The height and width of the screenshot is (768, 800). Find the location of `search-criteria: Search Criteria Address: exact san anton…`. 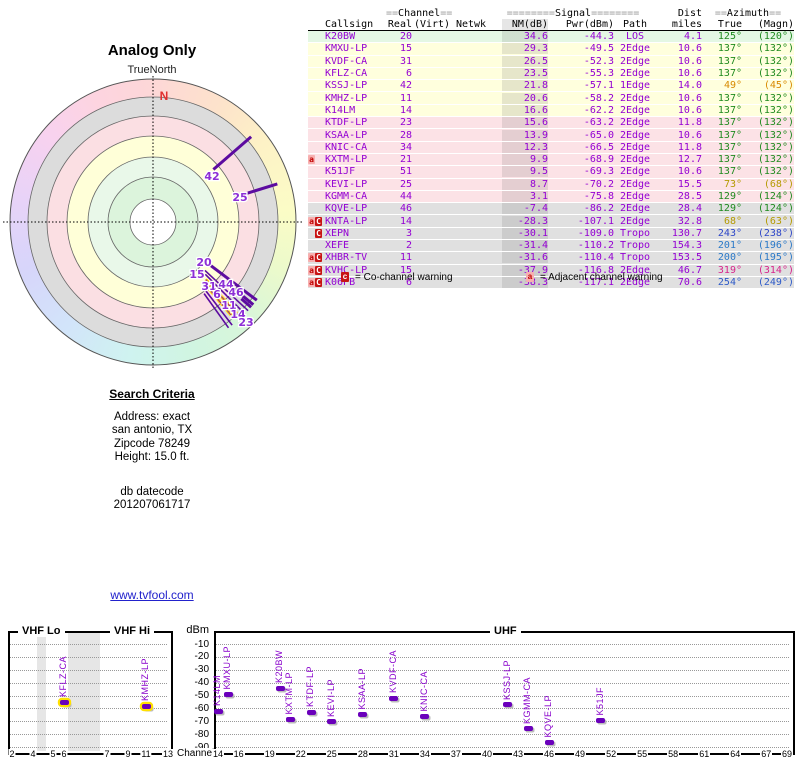

search-criteria: Search Criteria Address: exact san anton… is located at coordinates (152, 450).